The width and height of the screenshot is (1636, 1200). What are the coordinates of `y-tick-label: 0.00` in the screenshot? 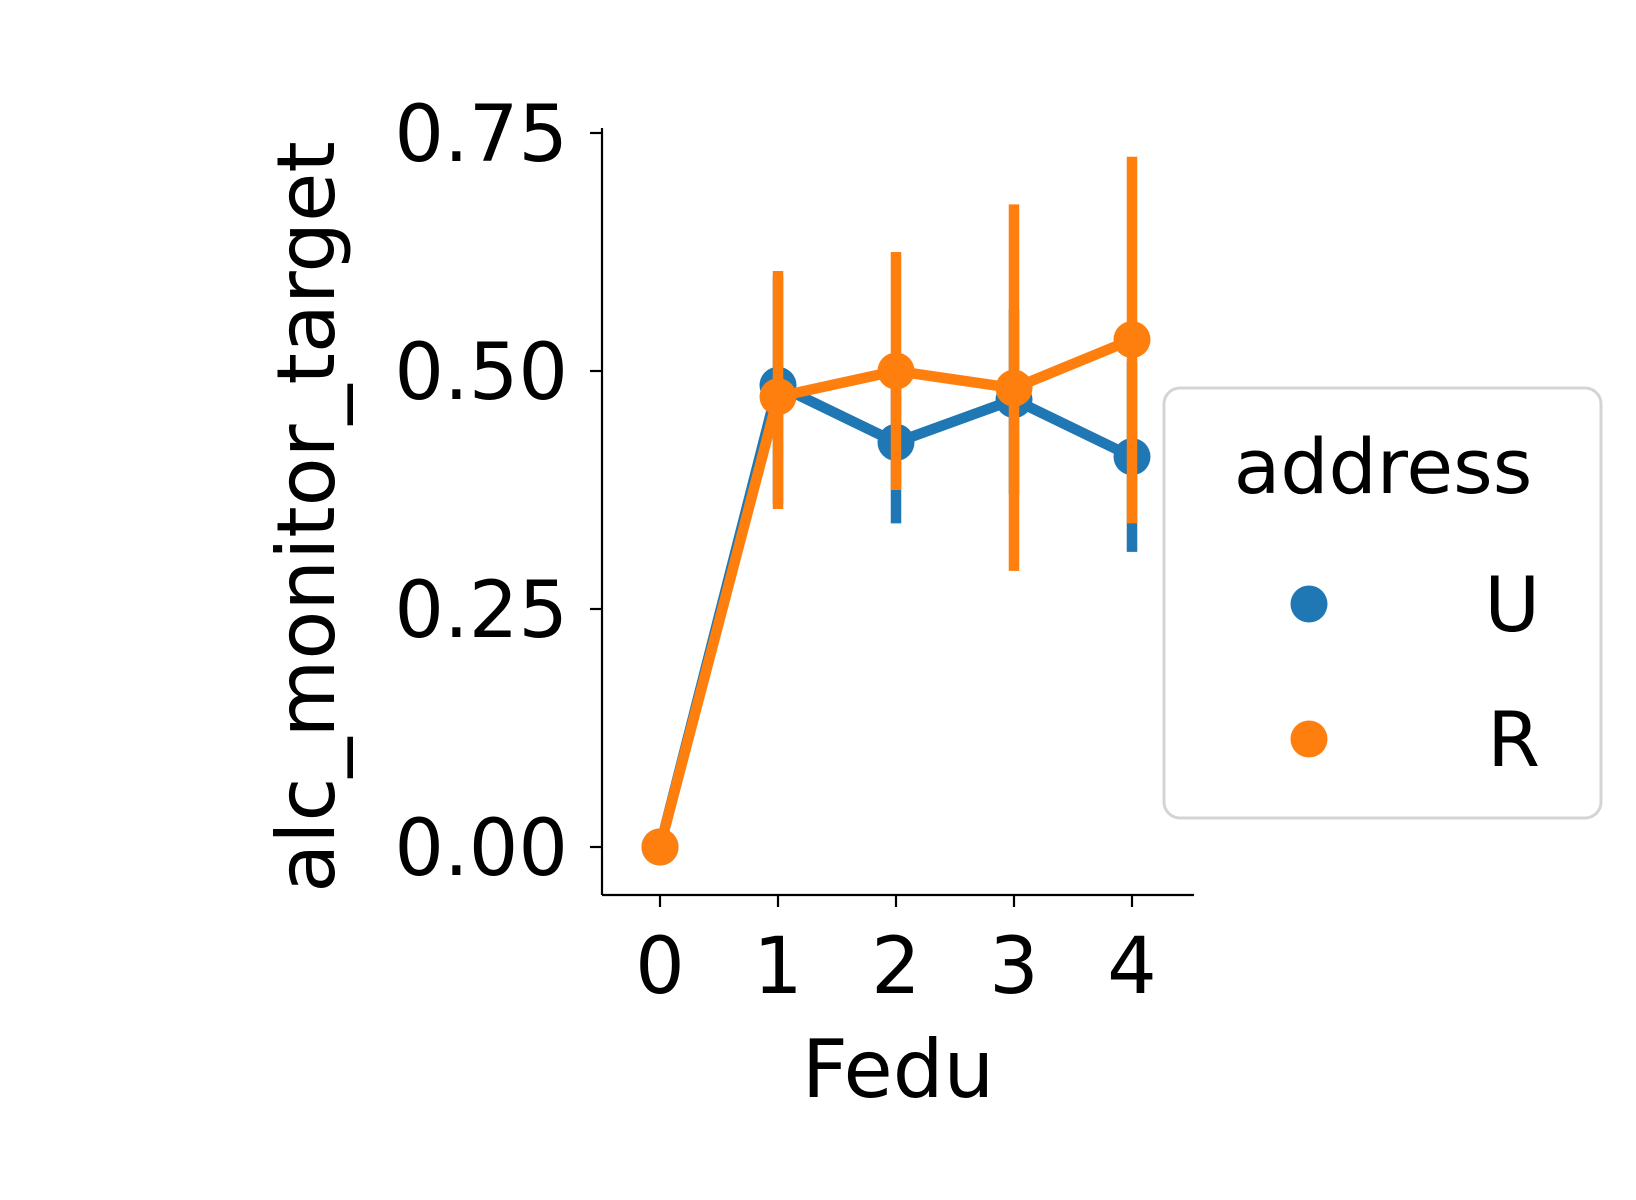 It's located at (481, 849).